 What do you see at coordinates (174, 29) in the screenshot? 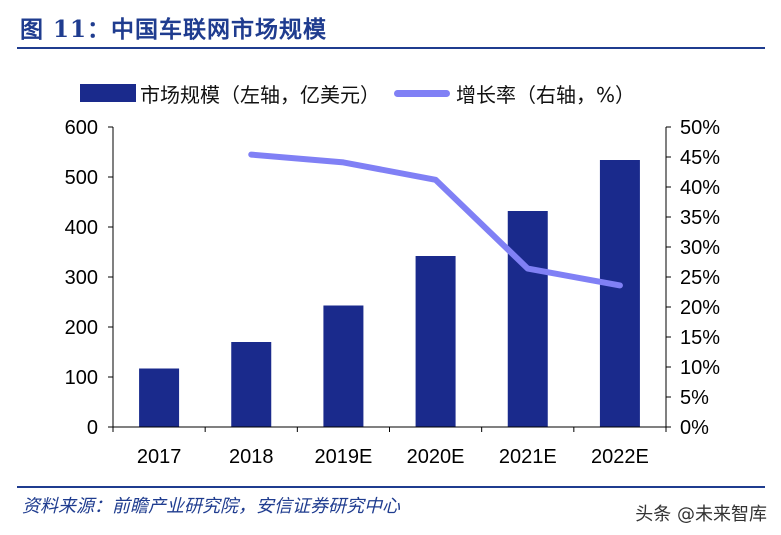
I see `chart-title: 图 11：中国车联网市场规模` at bounding box center [174, 29].